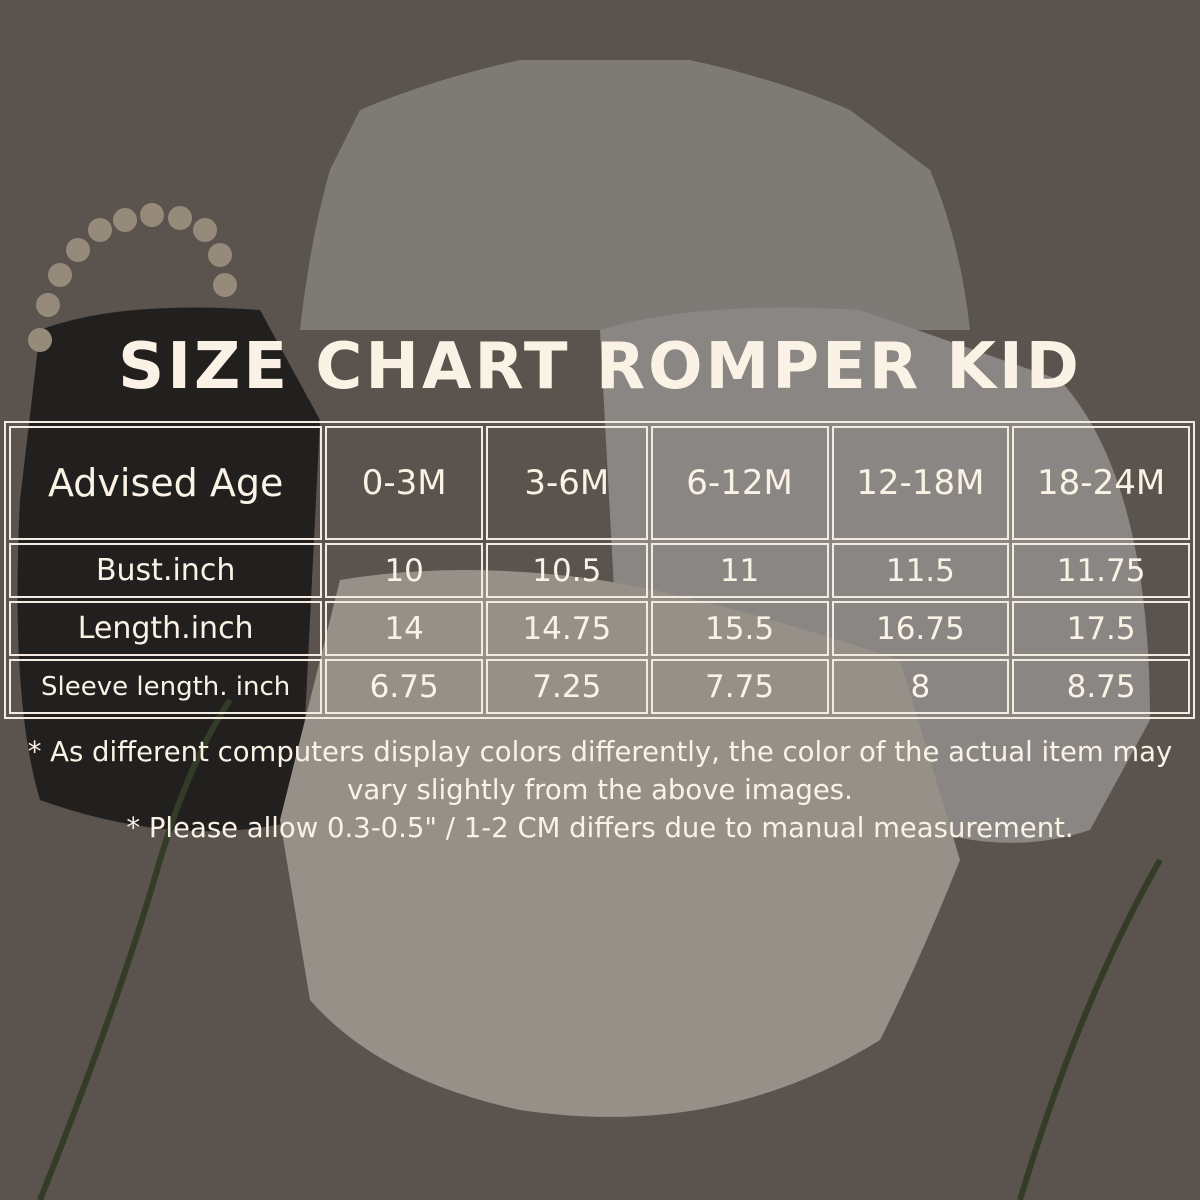  What do you see at coordinates (920, 483) in the screenshot?
I see `header-cell: 12-18M` at bounding box center [920, 483].